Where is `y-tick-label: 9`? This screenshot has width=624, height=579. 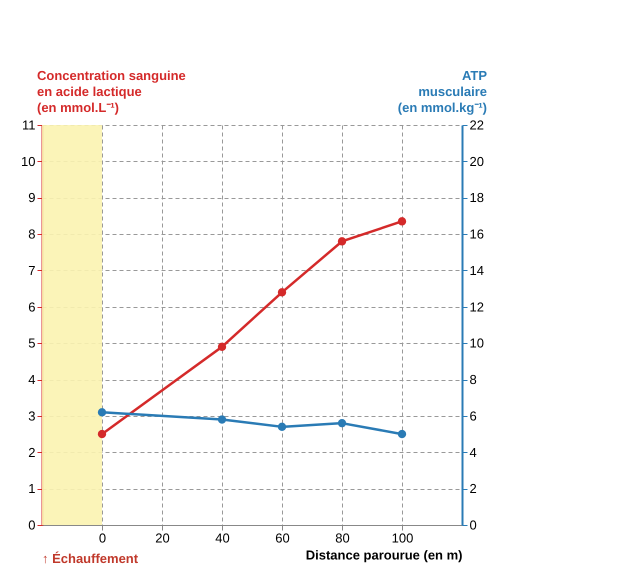 y-tick-label: 9 is located at coordinates (32, 198).